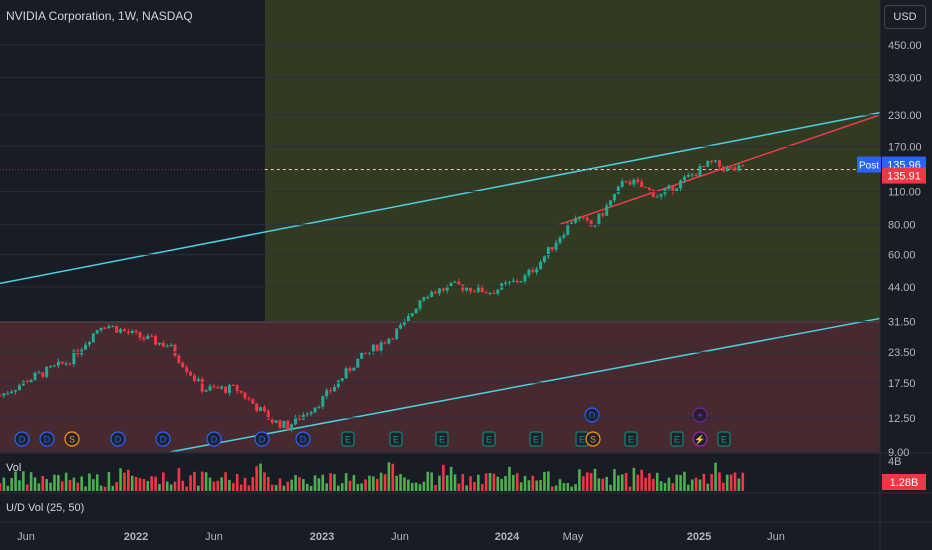 This screenshot has height=550, width=932. Describe the element at coordinates (99, 16) in the screenshot. I see `symbol-title: NVIDIA Corporation, 1W, NASDAQ` at that location.